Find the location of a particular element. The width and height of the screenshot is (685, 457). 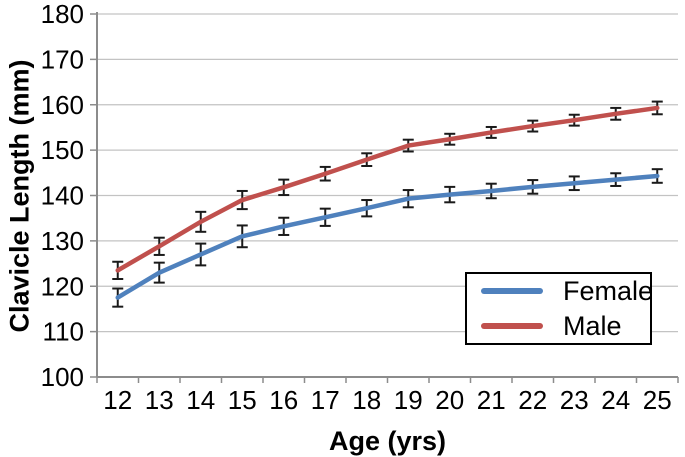

x-tick-label: 24 is located at coordinates (615, 400).